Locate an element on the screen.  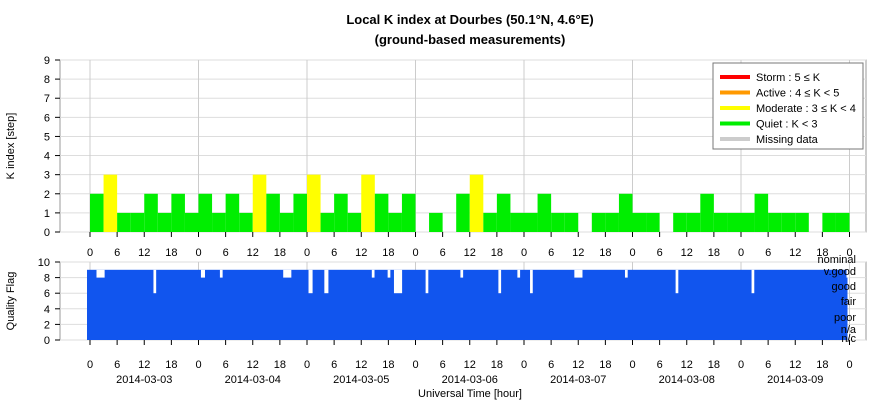
k-y-tick-label: 4 is located at coordinates (47, 157).